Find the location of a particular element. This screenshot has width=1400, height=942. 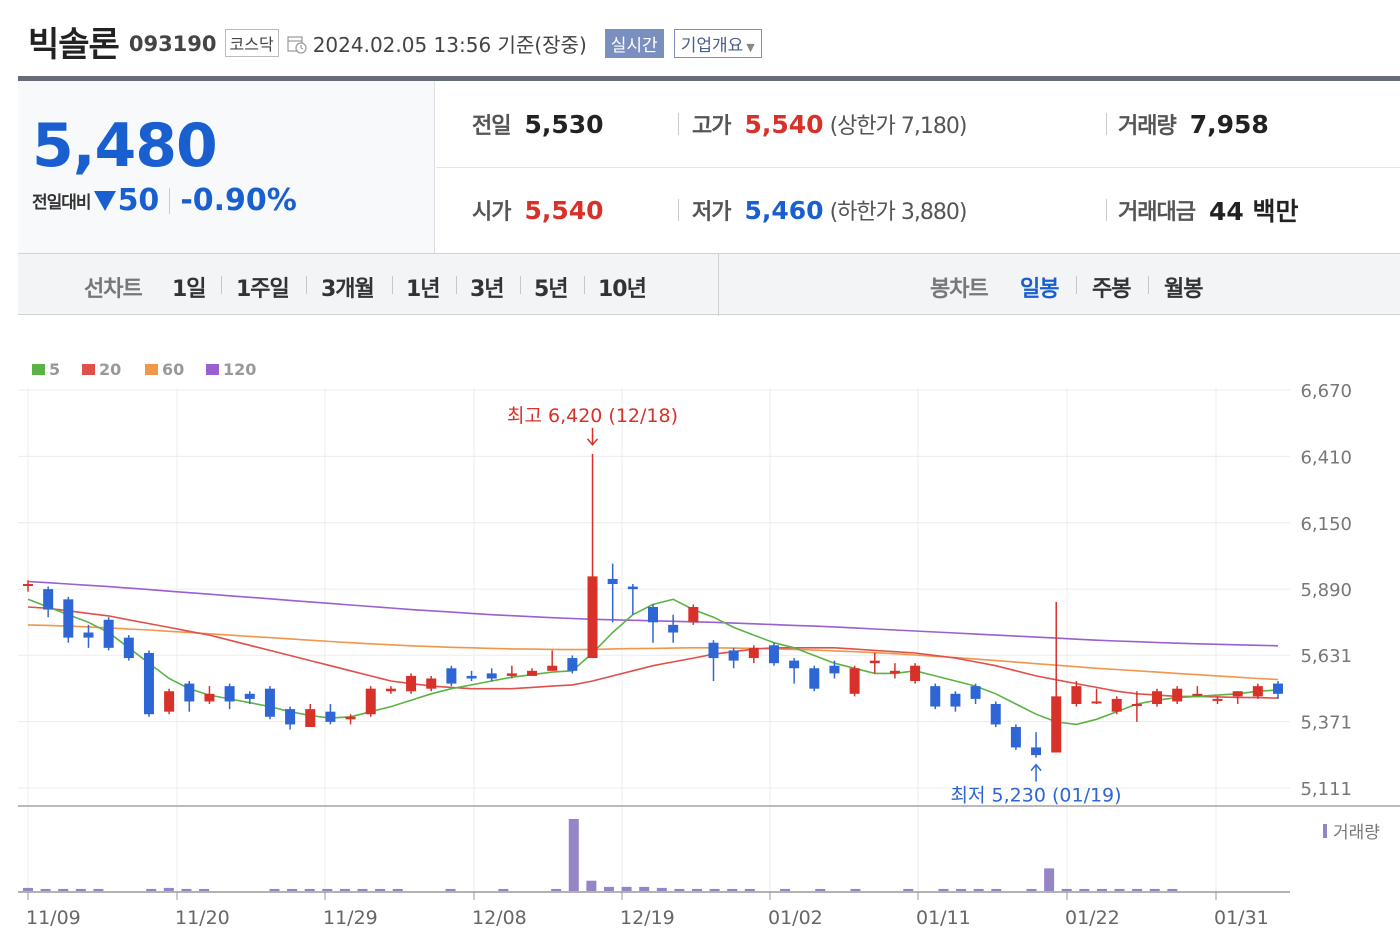

stat-low: 저가 5,460 (하한가 3,880) is located at coordinates (830, 210).